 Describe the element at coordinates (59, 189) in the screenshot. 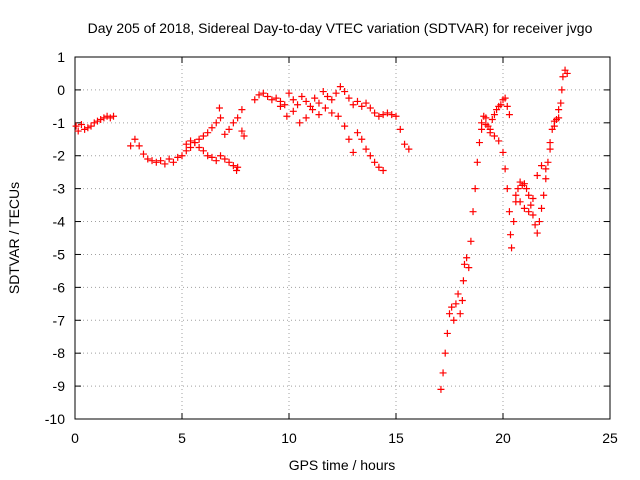

I see `y-tick-label: -3` at that location.